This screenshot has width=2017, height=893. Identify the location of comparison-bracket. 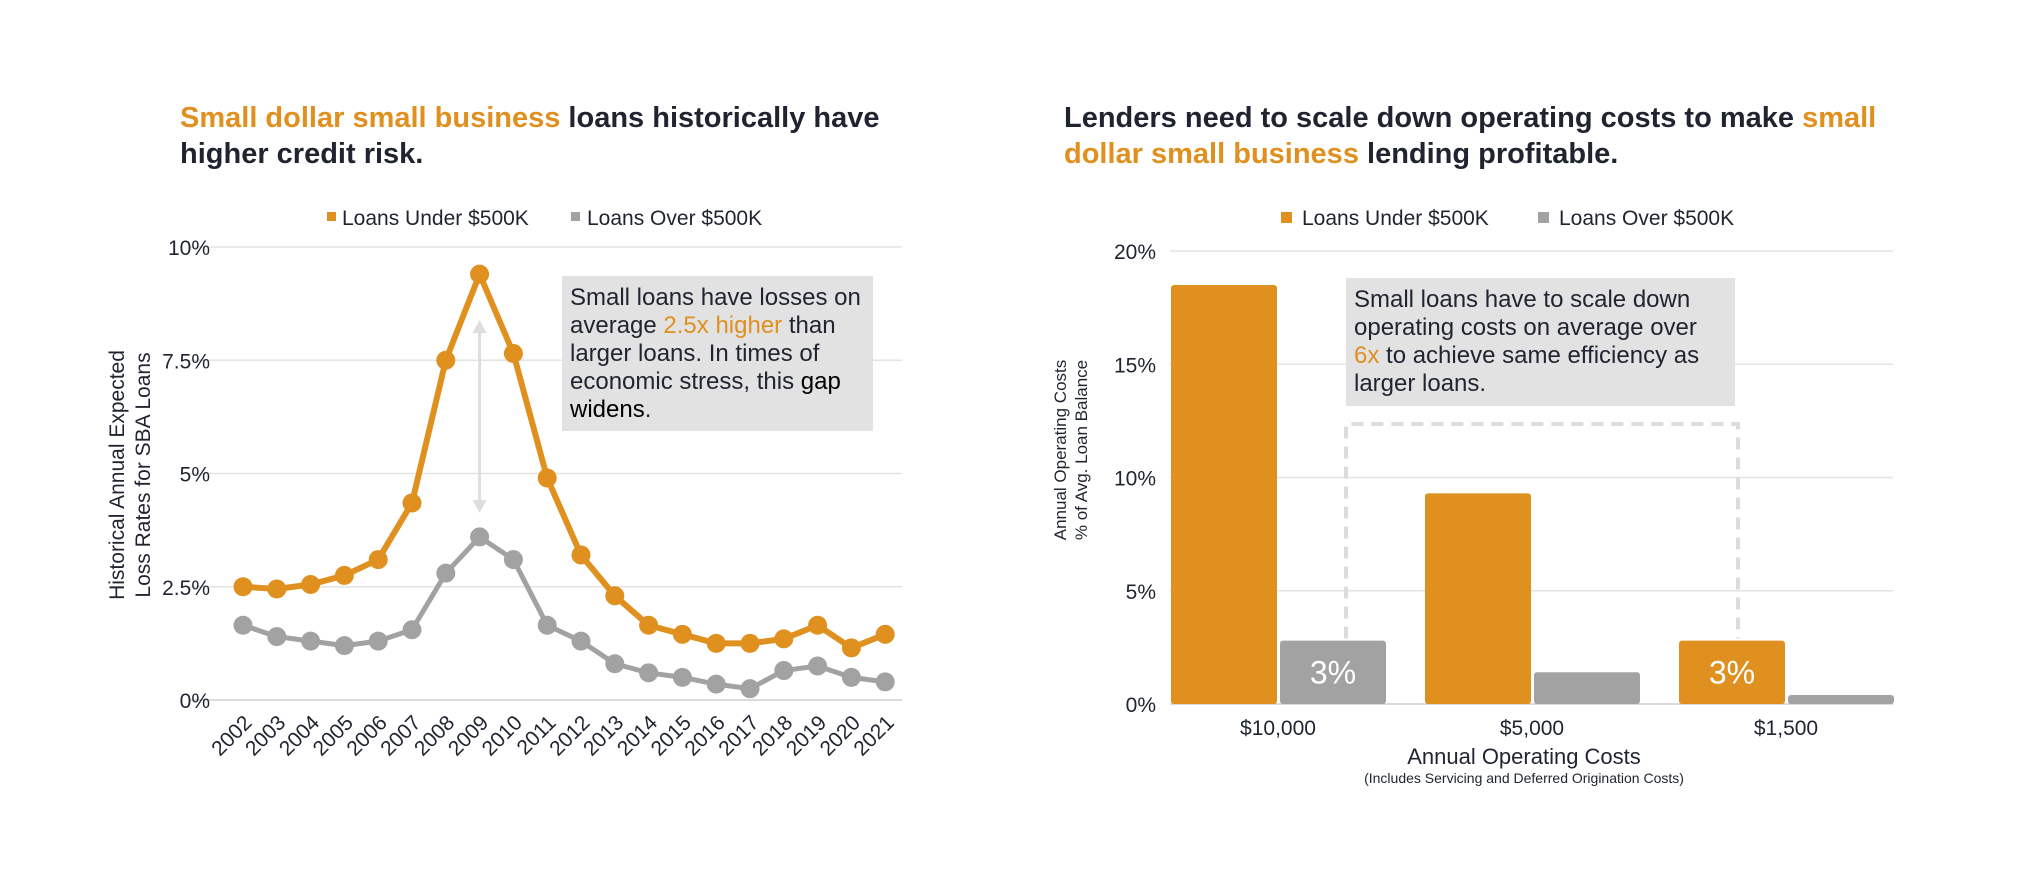
(1542, 530).